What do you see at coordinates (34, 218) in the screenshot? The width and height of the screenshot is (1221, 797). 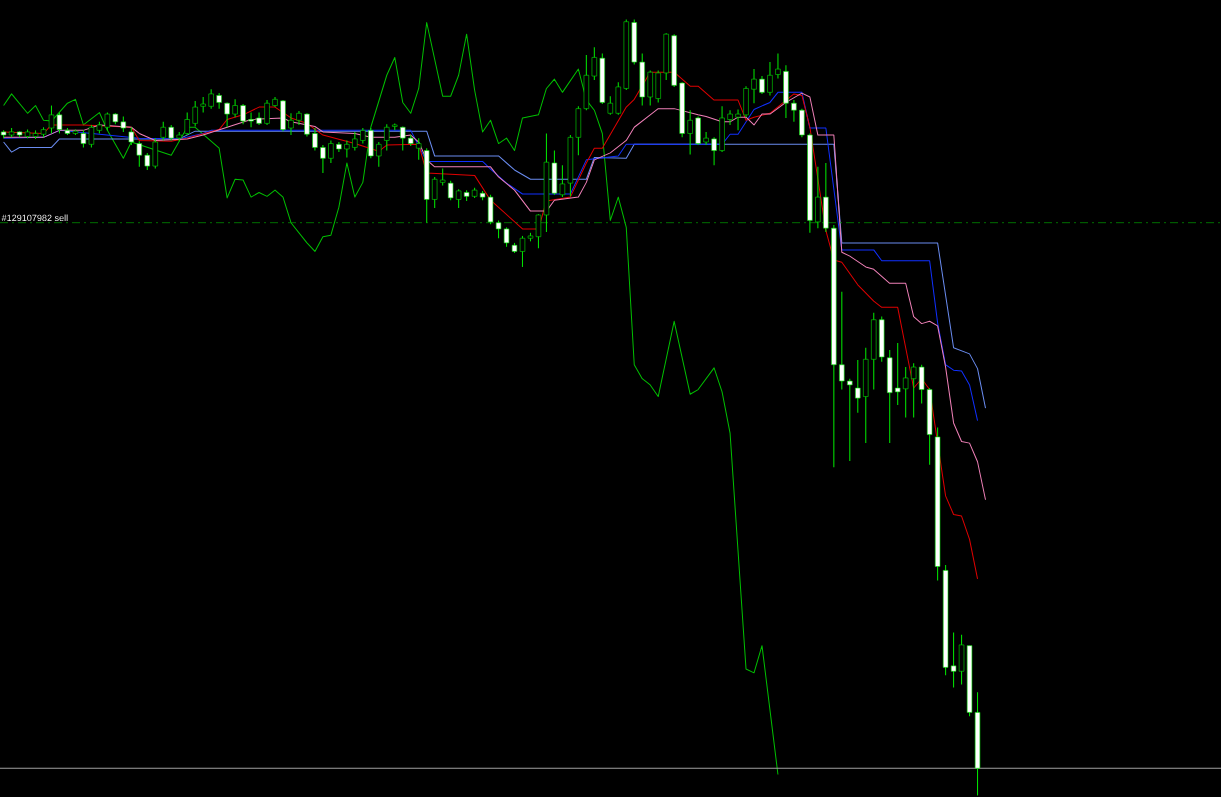 I see `ref-line-label: #129107982 sell` at bounding box center [34, 218].